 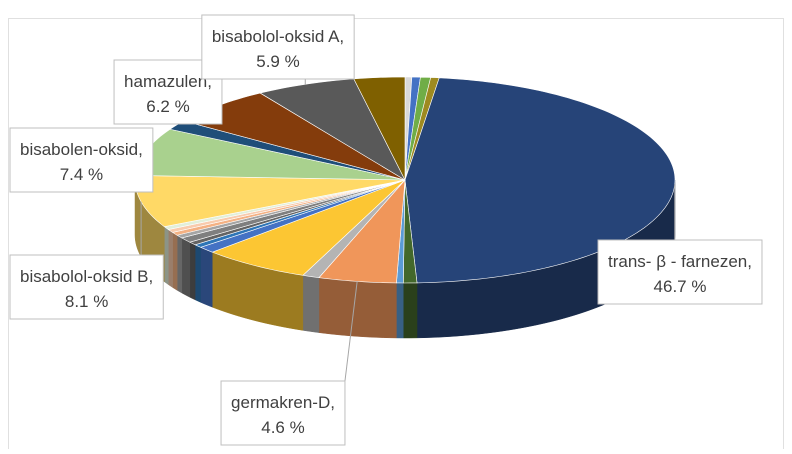 I want to click on label-name: bisabolol-oksid A,, so click(x=278, y=36).